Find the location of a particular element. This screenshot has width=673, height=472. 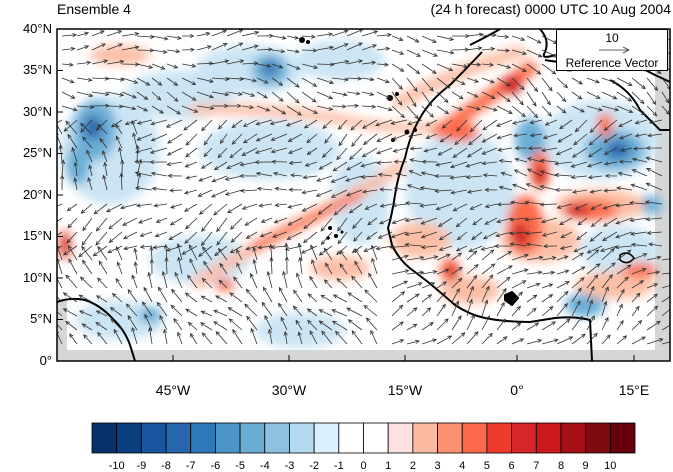

lat-label-5n: 5°N is located at coordinates (26, 319).